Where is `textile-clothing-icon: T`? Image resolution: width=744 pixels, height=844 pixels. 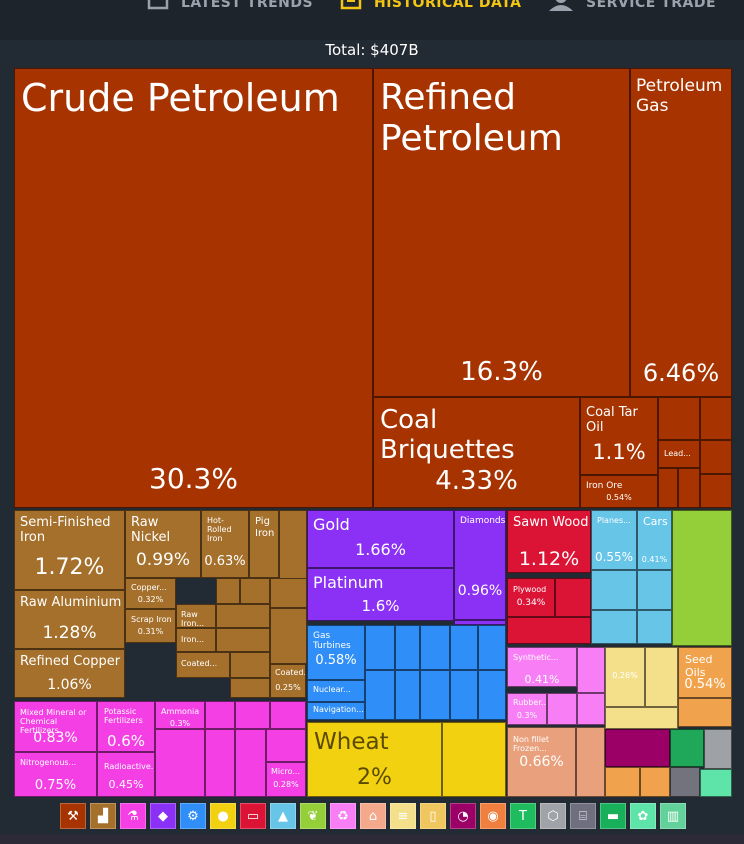 textile-clothing-icon: T is located at coordinates (523, 816).